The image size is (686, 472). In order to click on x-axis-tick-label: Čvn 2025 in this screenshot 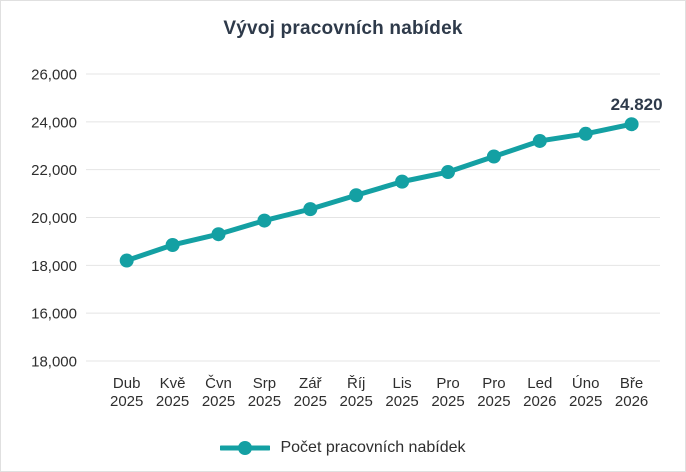, I will do `click(218, 392)`.